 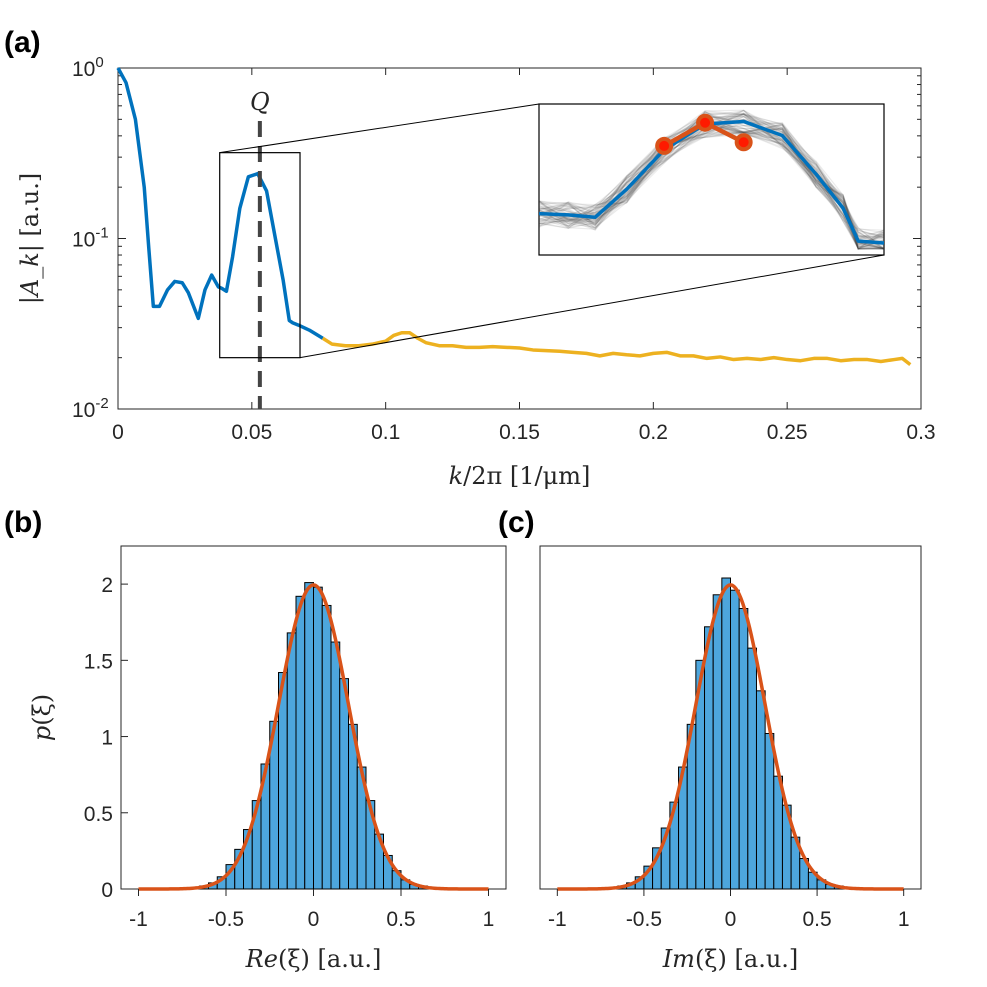 I want to click on series-line-noise, so click(x=616, y=349).